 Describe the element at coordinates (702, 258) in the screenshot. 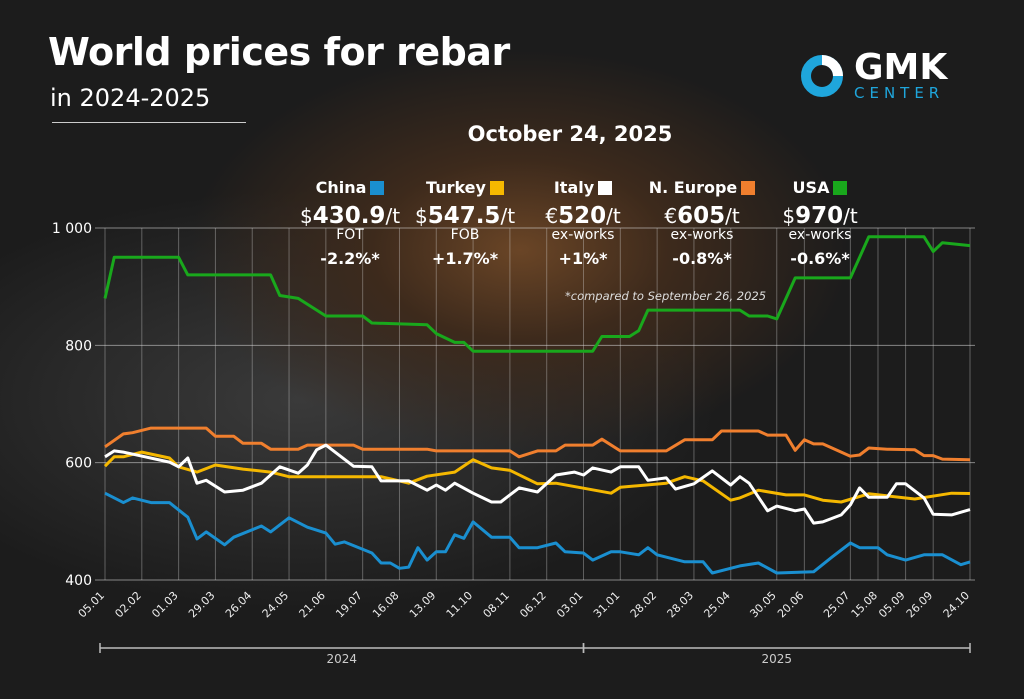

I see `price-change: -0.8%*` at that location.